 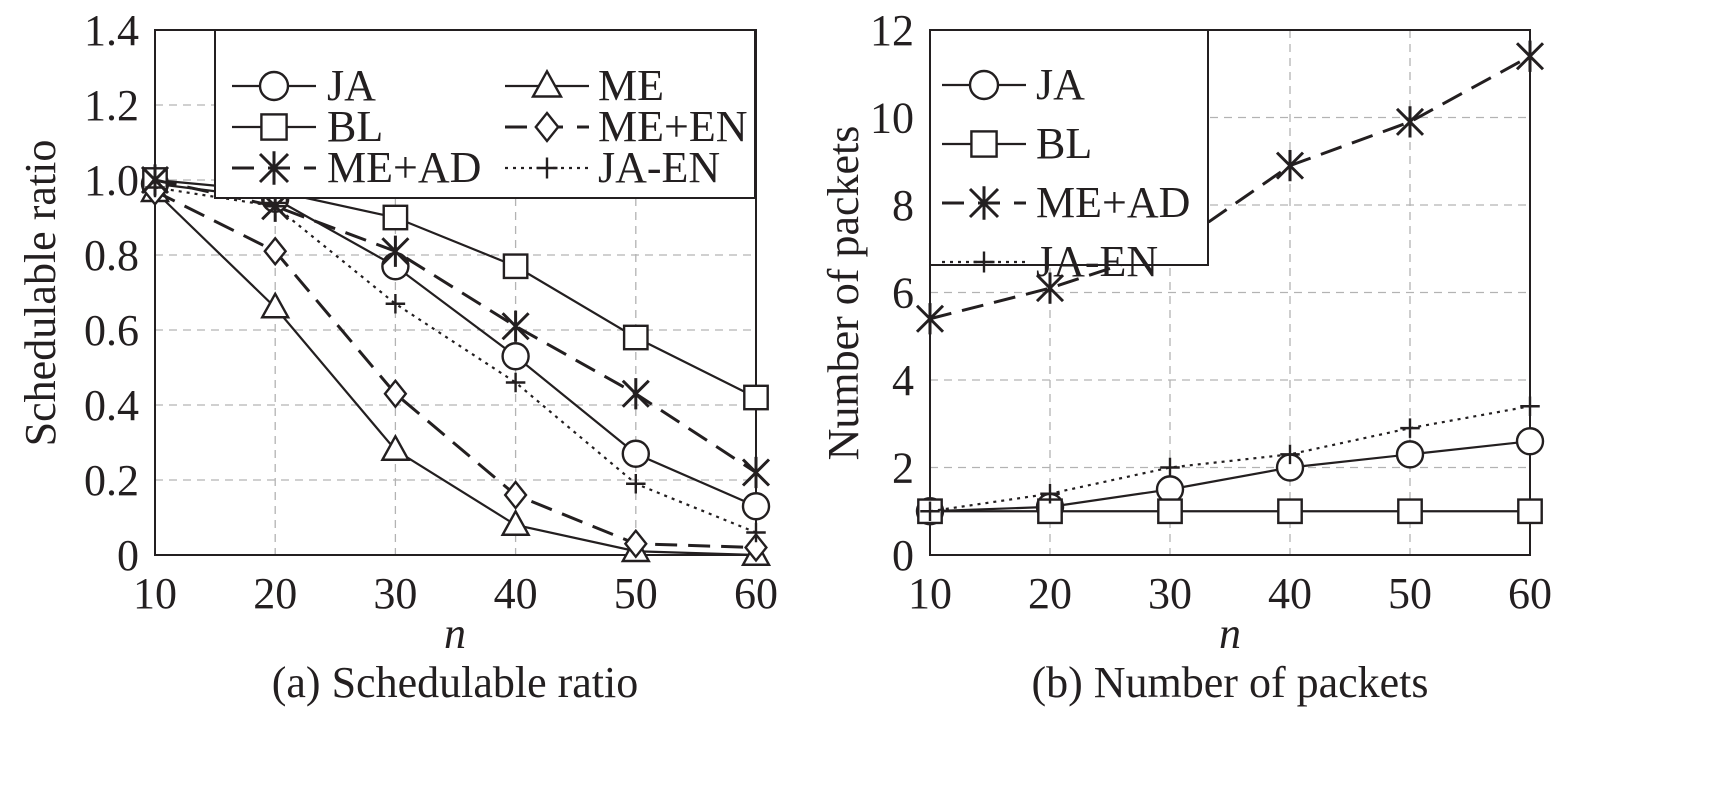 I want to click on panel-a-x-axis-label: n, so click(x=455, y=633).